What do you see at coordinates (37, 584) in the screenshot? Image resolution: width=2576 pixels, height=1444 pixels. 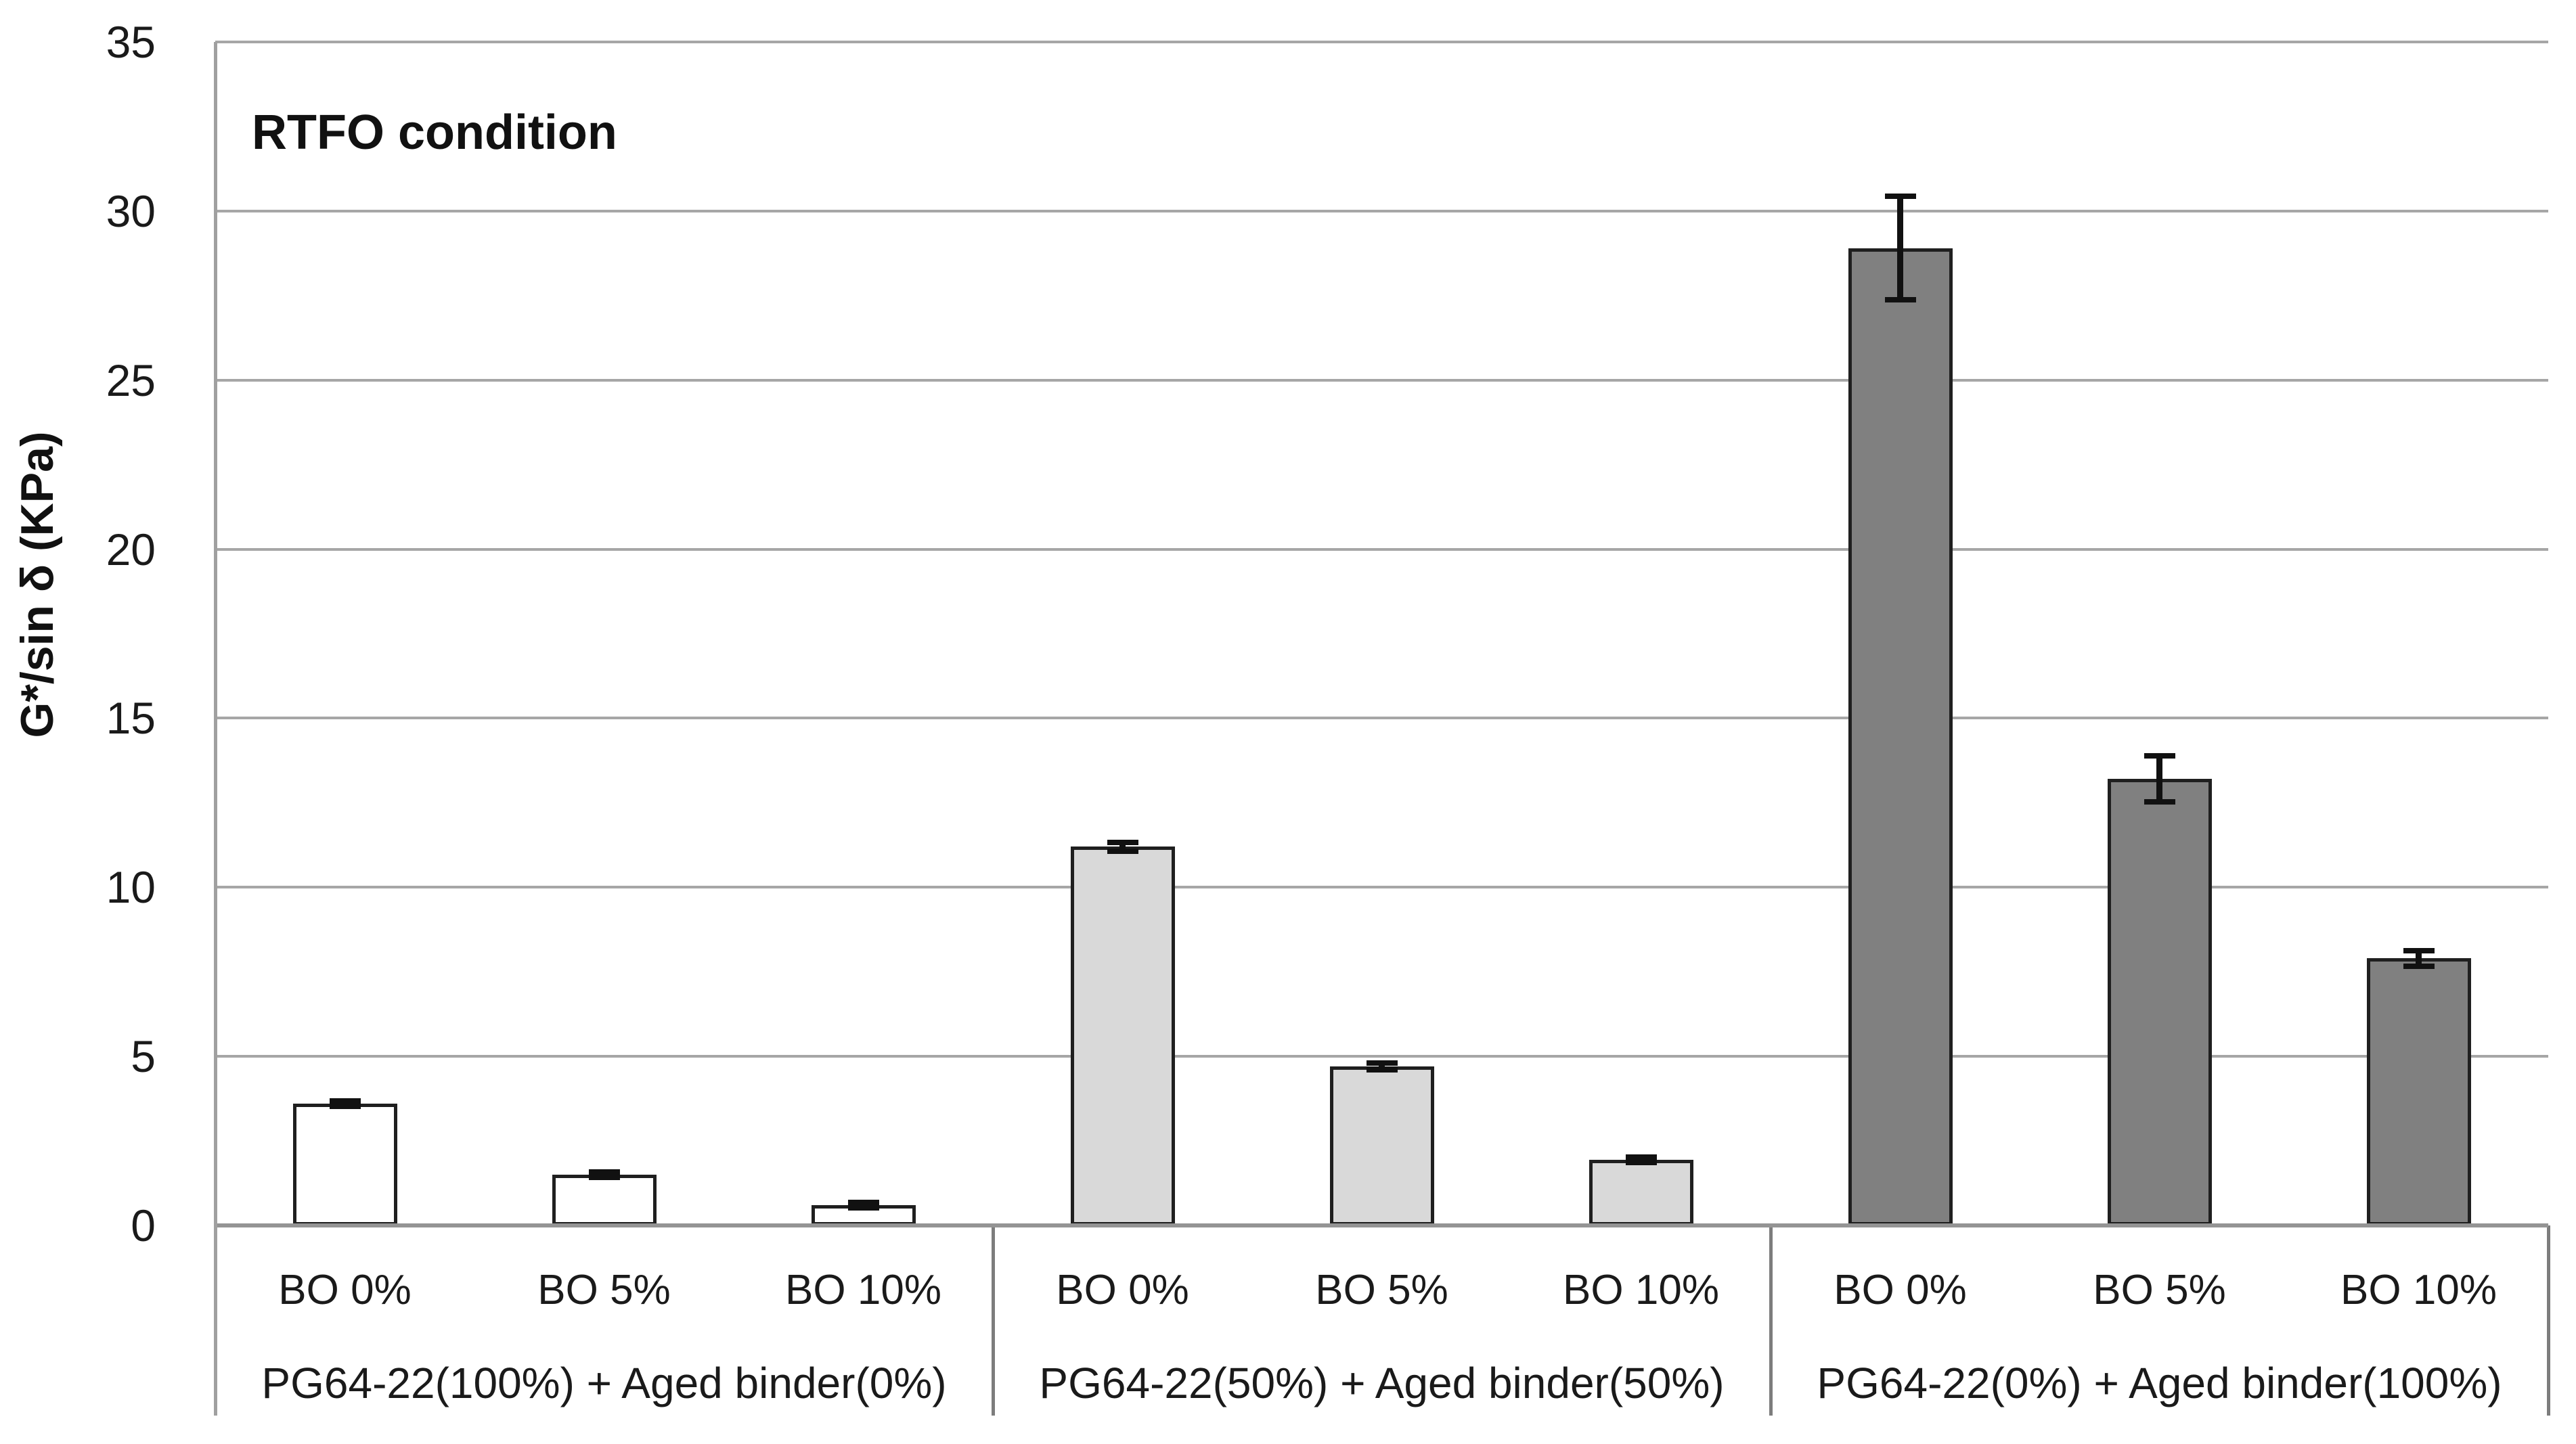 I see `y-axis-title: G*/sin δ (KPa)` at bounding box center [37, 584].